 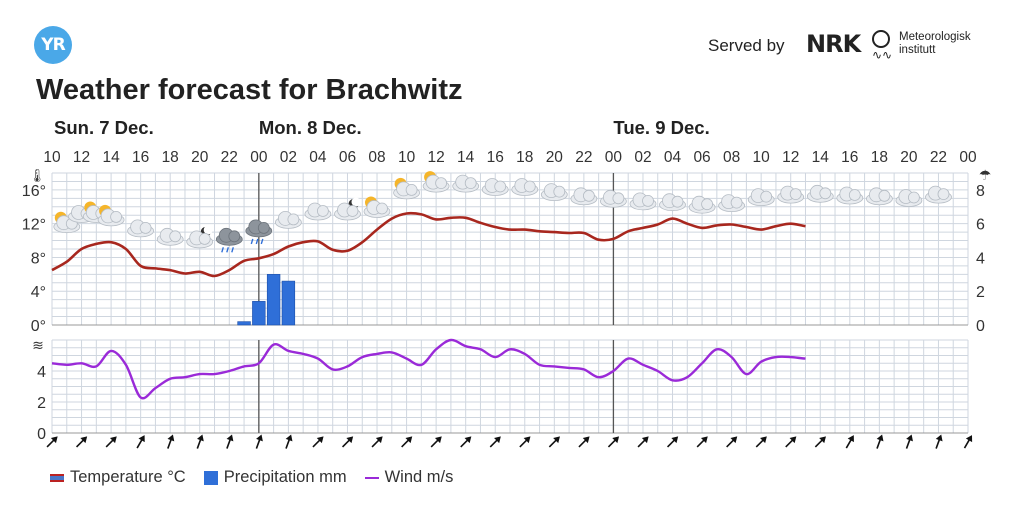 What do you see at coordinates (210, 477) in the screenshot?
I see `precipitation-swatch` at bounding box center [210, 477].